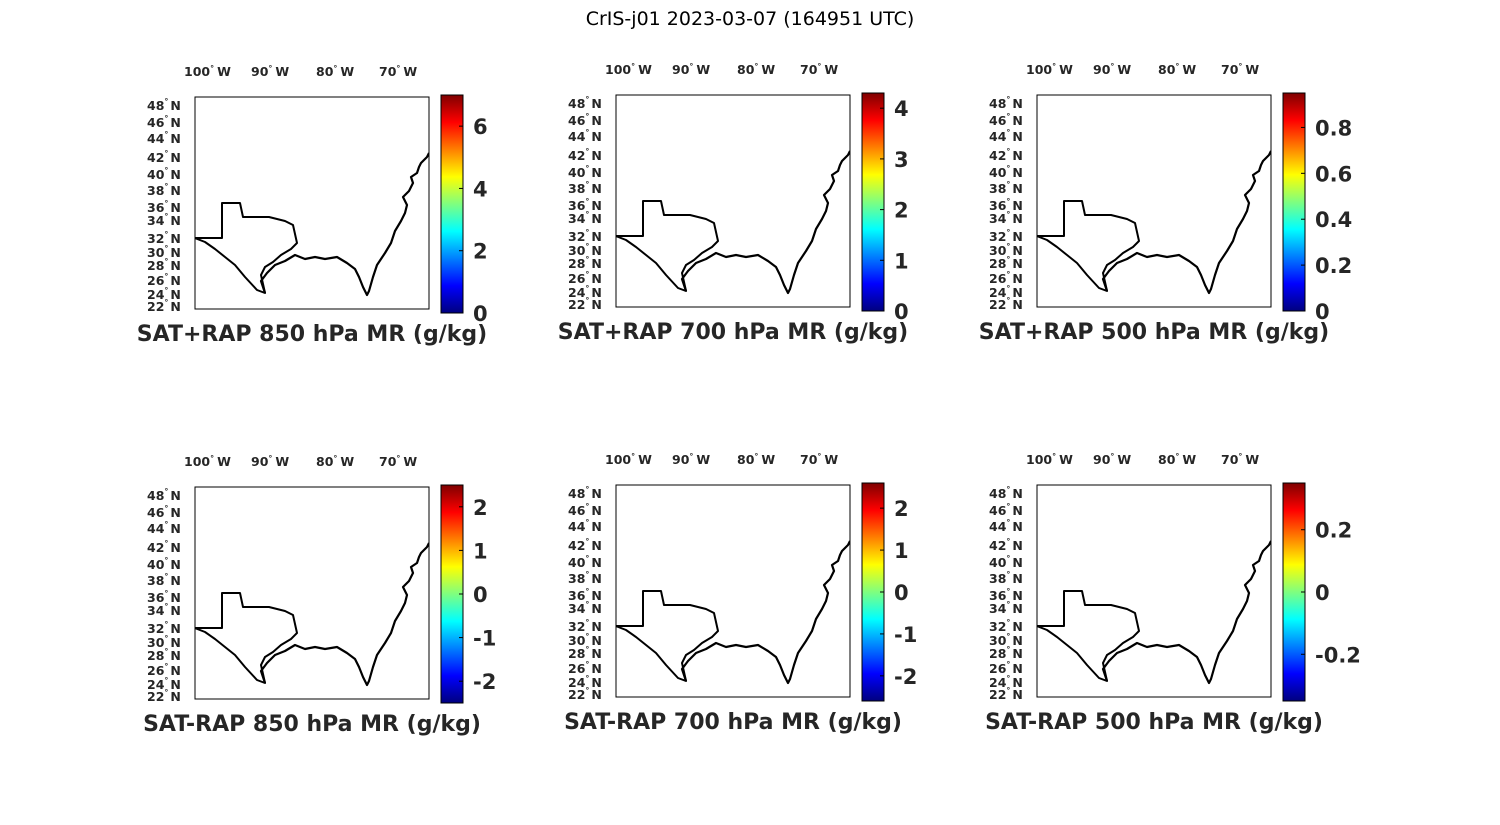 This screenshot has width=1500, height=825. I want to click on colorbar-tick-label: 0.8, so click(1333, 128).